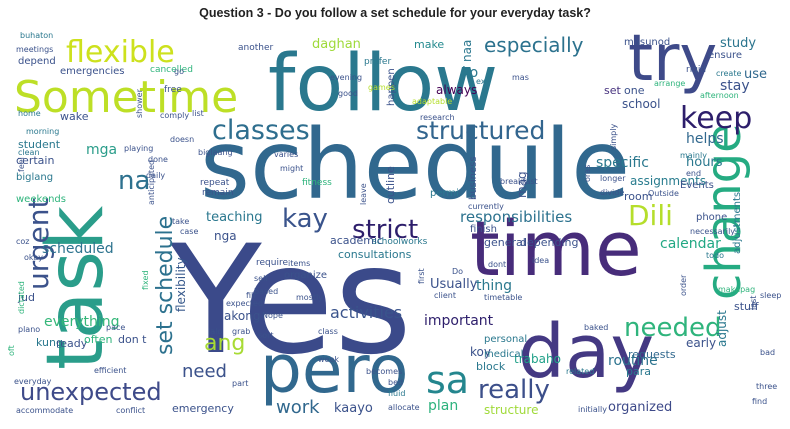 The height and width of the screenshot is (429, 790). What do you see at coordinates (203, 408) in the screenshot?
I see `word-emergency: emergency` at bounding box center [203, 408].